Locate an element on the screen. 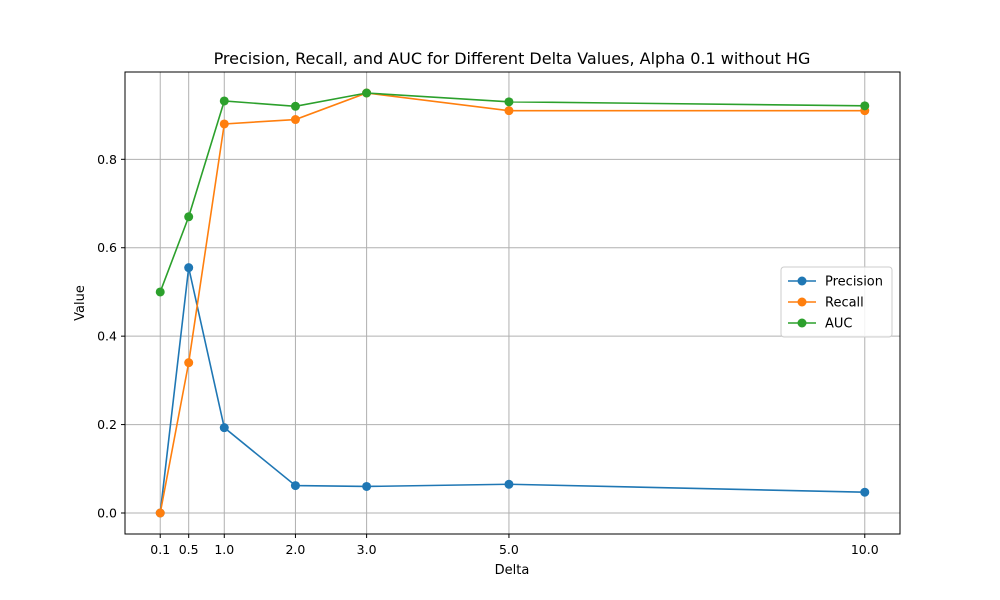 The image size is (1000, 600). legend-item-precision: Precision is located at coordinates (835, 282).